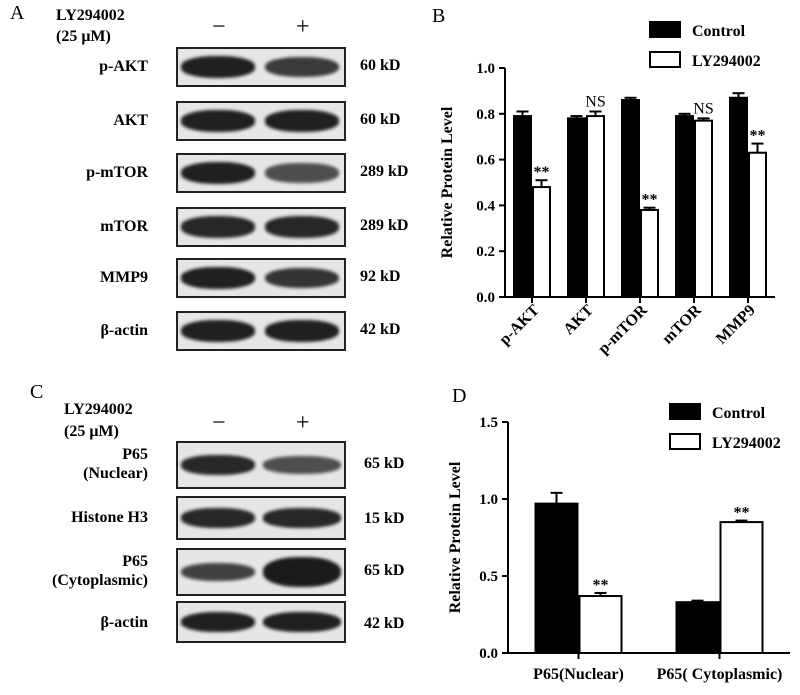 The width and height of the screenshot is (800, 695). Describe the element at coordinates (736, 325) in the screenshot. I see `x-category-label: MMP9` at that location.